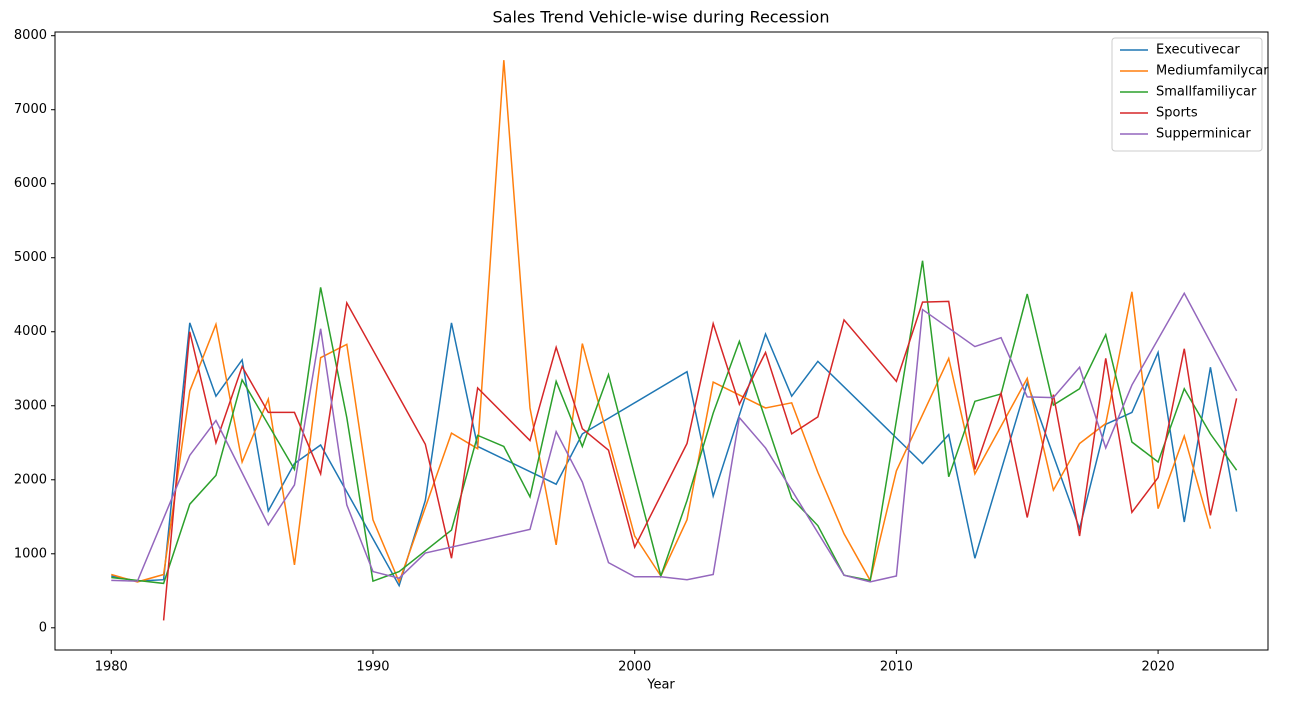  Describe the element at coordinates (111, 667) in the screenshot. I see `x-tick-label: 1980` at that location.